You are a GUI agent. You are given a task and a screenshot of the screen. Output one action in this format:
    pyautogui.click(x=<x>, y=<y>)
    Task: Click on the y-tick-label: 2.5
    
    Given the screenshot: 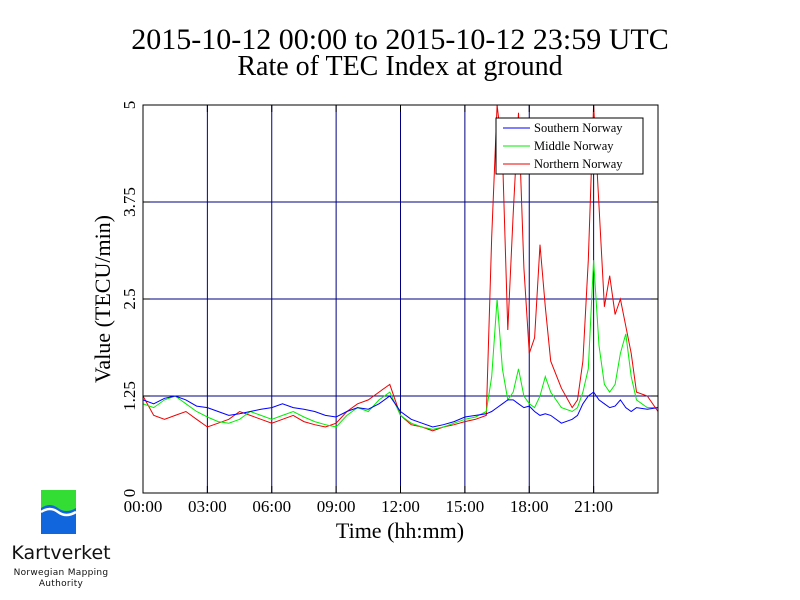 What is the action you would take?
    pyautogui.click(x=129, y=298)
    